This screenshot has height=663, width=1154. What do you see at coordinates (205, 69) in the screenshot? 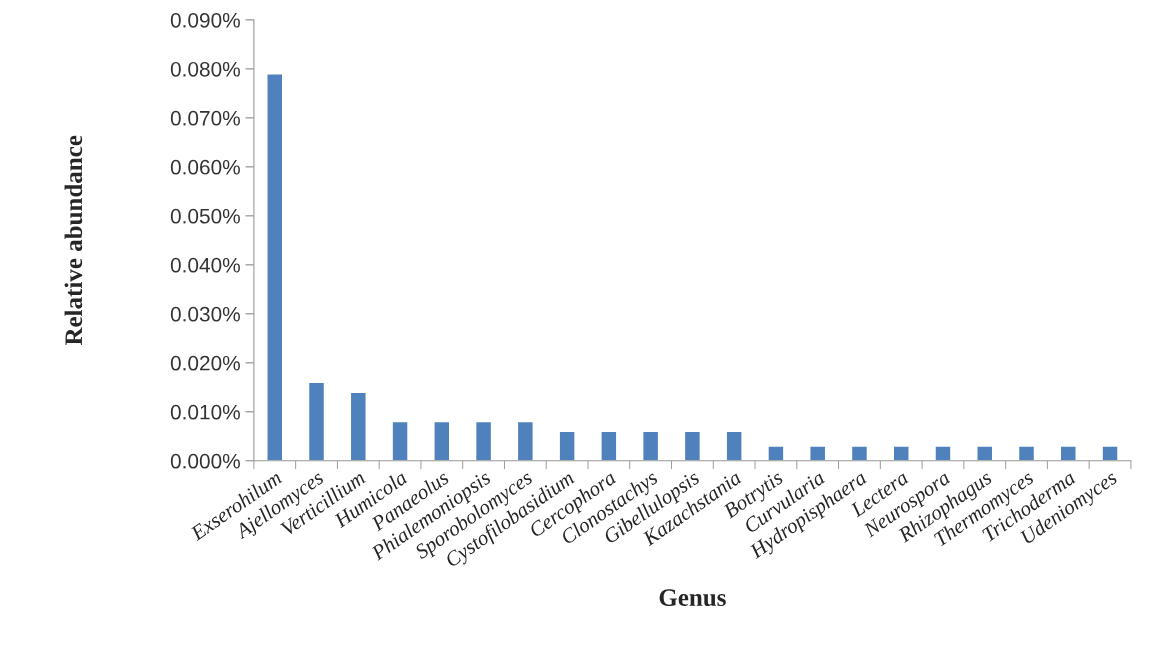
I see `y-tick-label: 0.080%` at bounding box center [205, 69].